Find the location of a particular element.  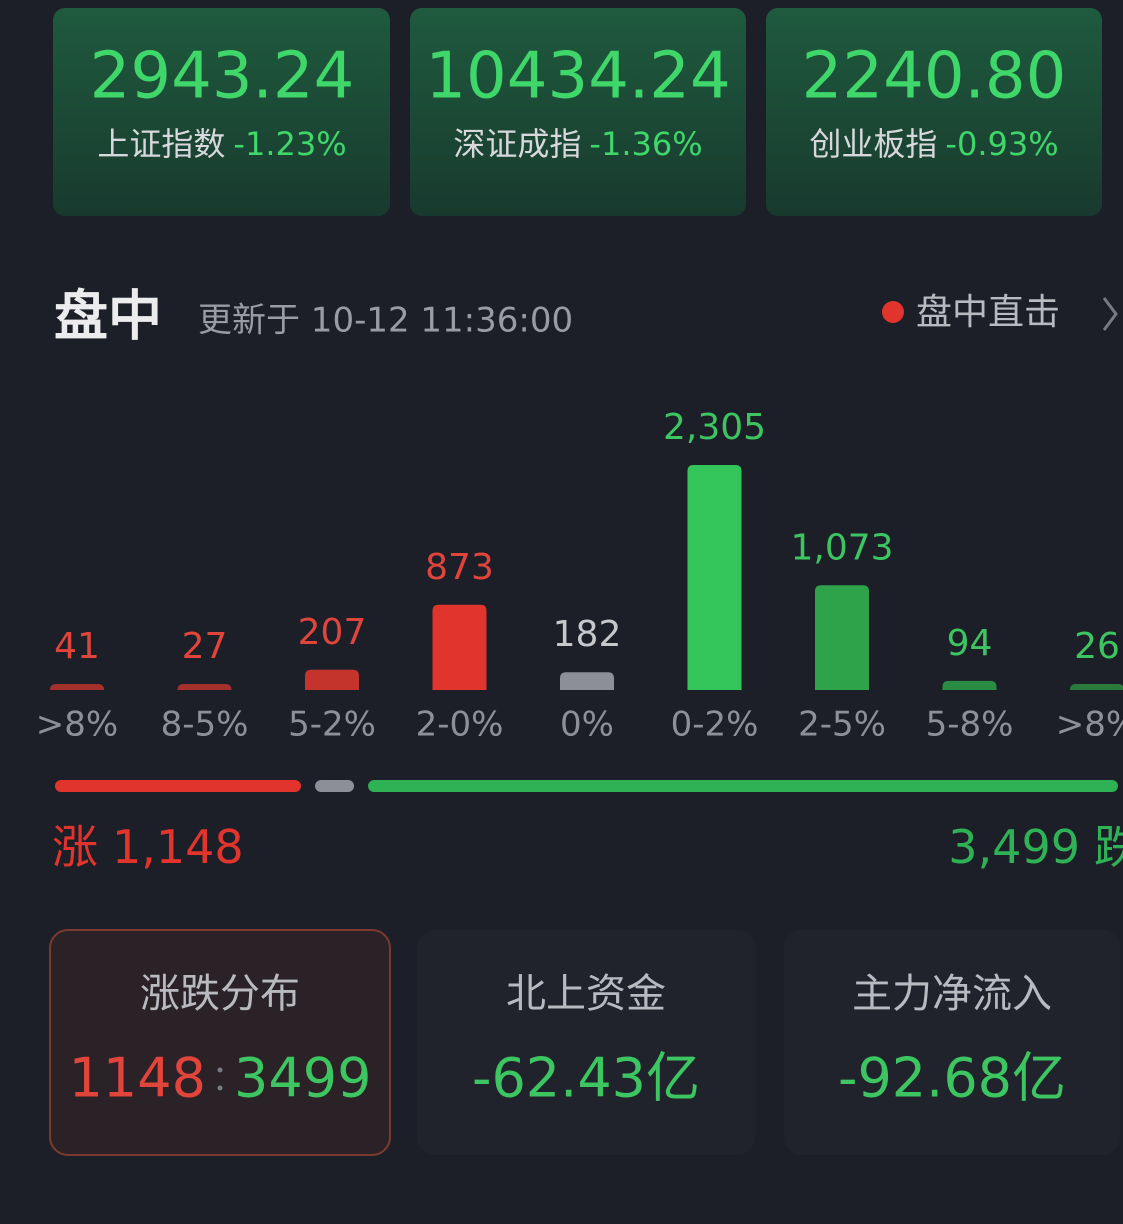

rise-count: 1148 is located at coordinates (137, 1078).